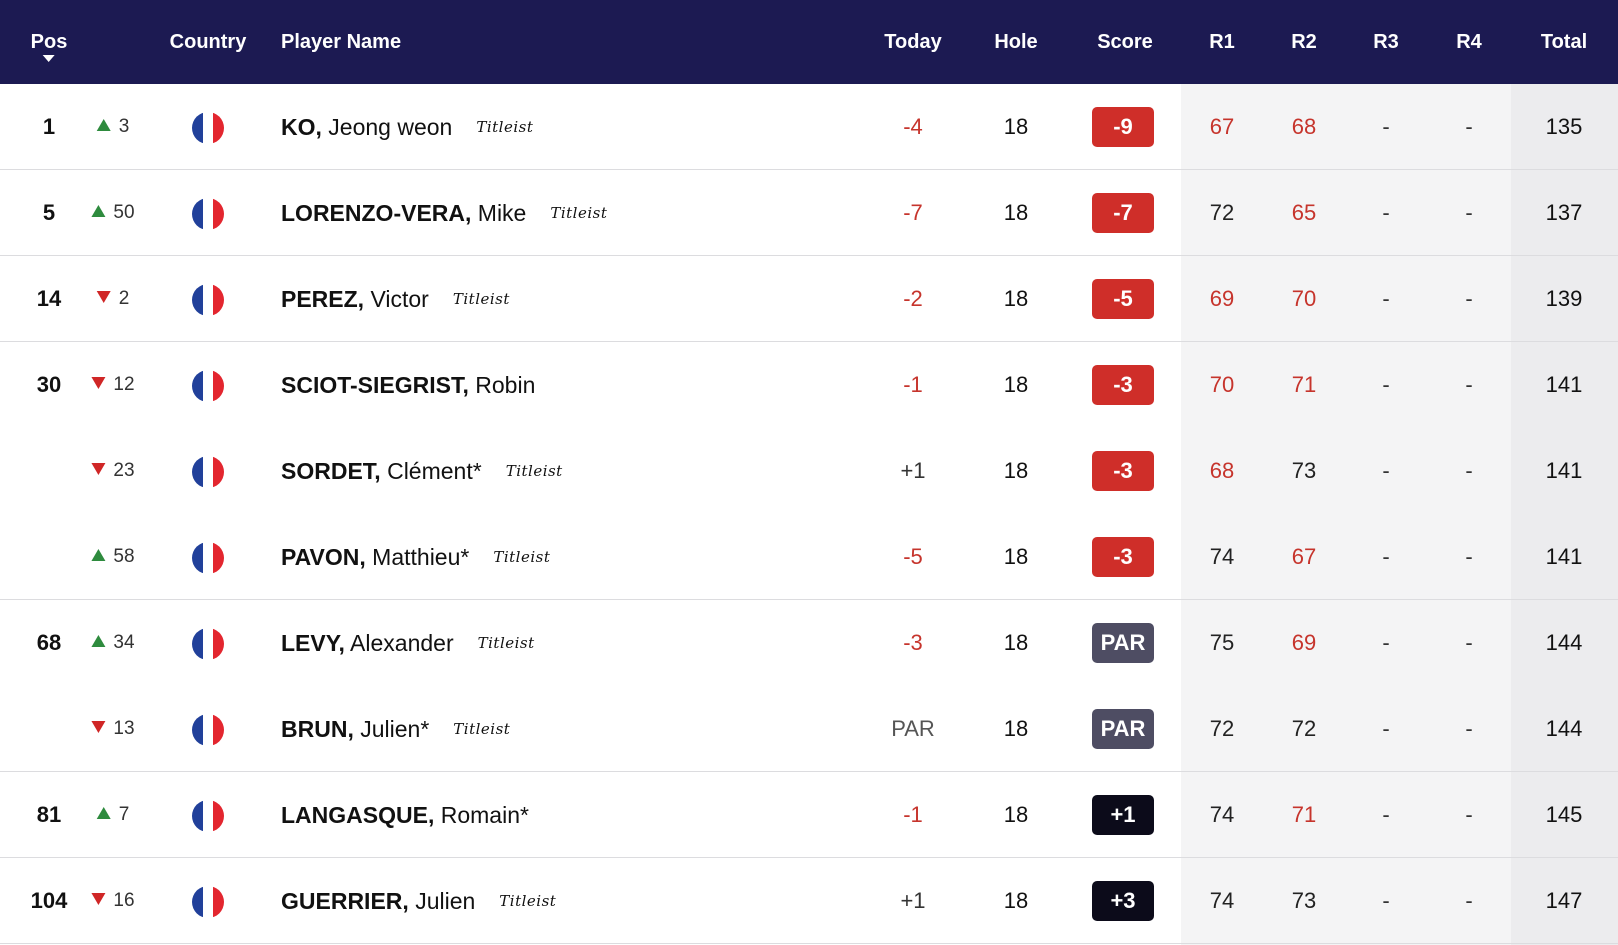 The height and width of the screenshot is (945, 1618). Describe the element at coordinates (113, 385) in the screenshot. I see `position-movement: 12` at that location.